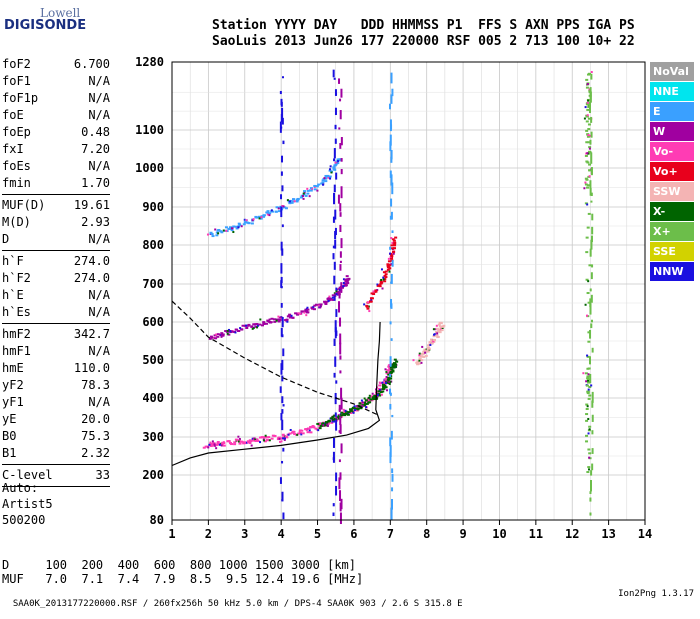 This screenshot has height=619, width=700. Describe the element at coordinates (95, 385) in the screenshot. I see `param-value: 78.3` at that location.